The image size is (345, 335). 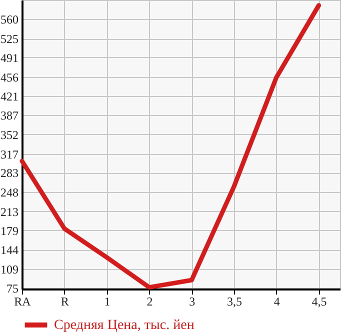 I want to click on x-tick-label: 1, so click(x=107, y=301).